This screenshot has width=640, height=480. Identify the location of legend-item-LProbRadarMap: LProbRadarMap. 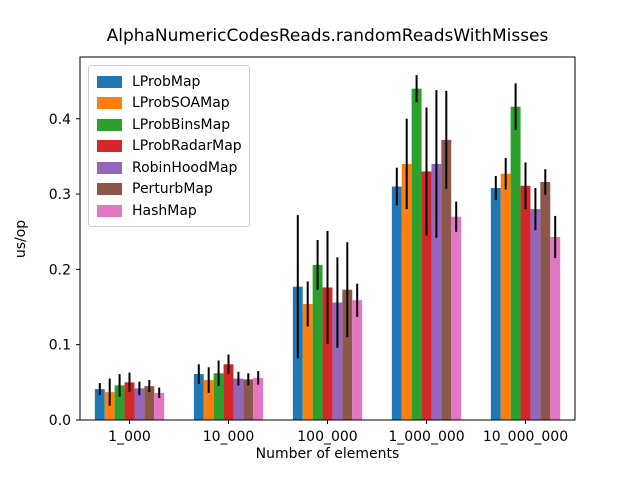
(169, 147).